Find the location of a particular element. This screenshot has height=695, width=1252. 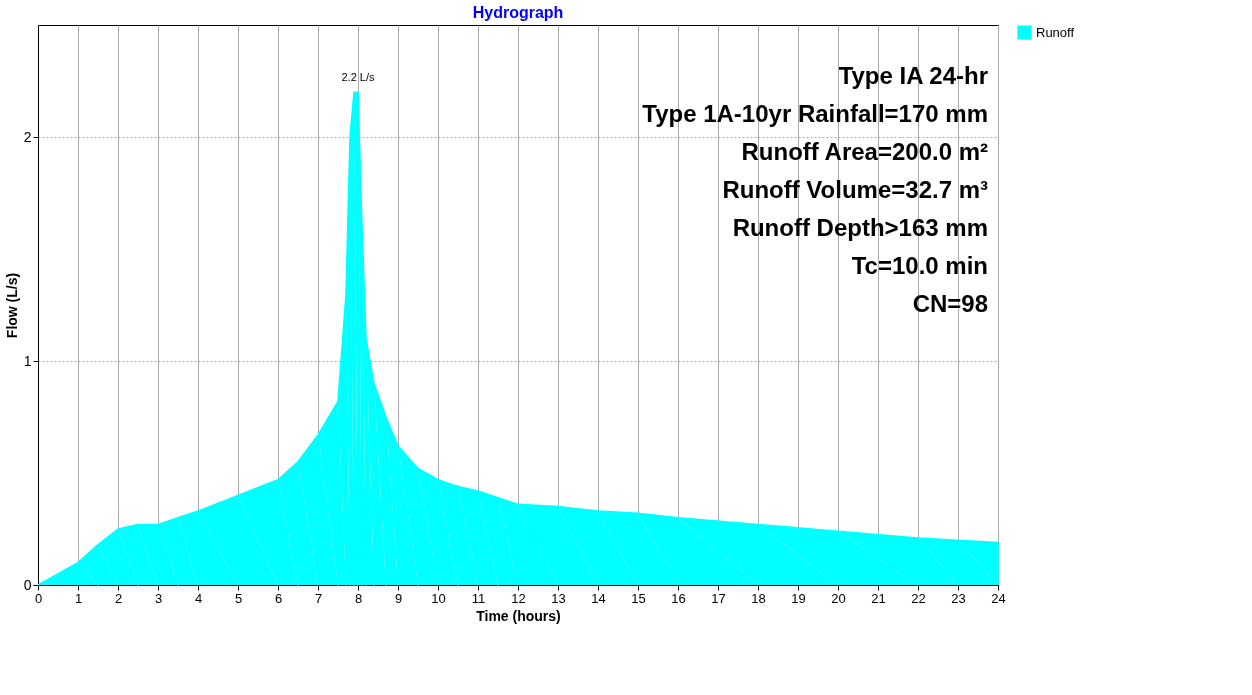

y-tick-label: 2 is located at coordinates (27, 136).